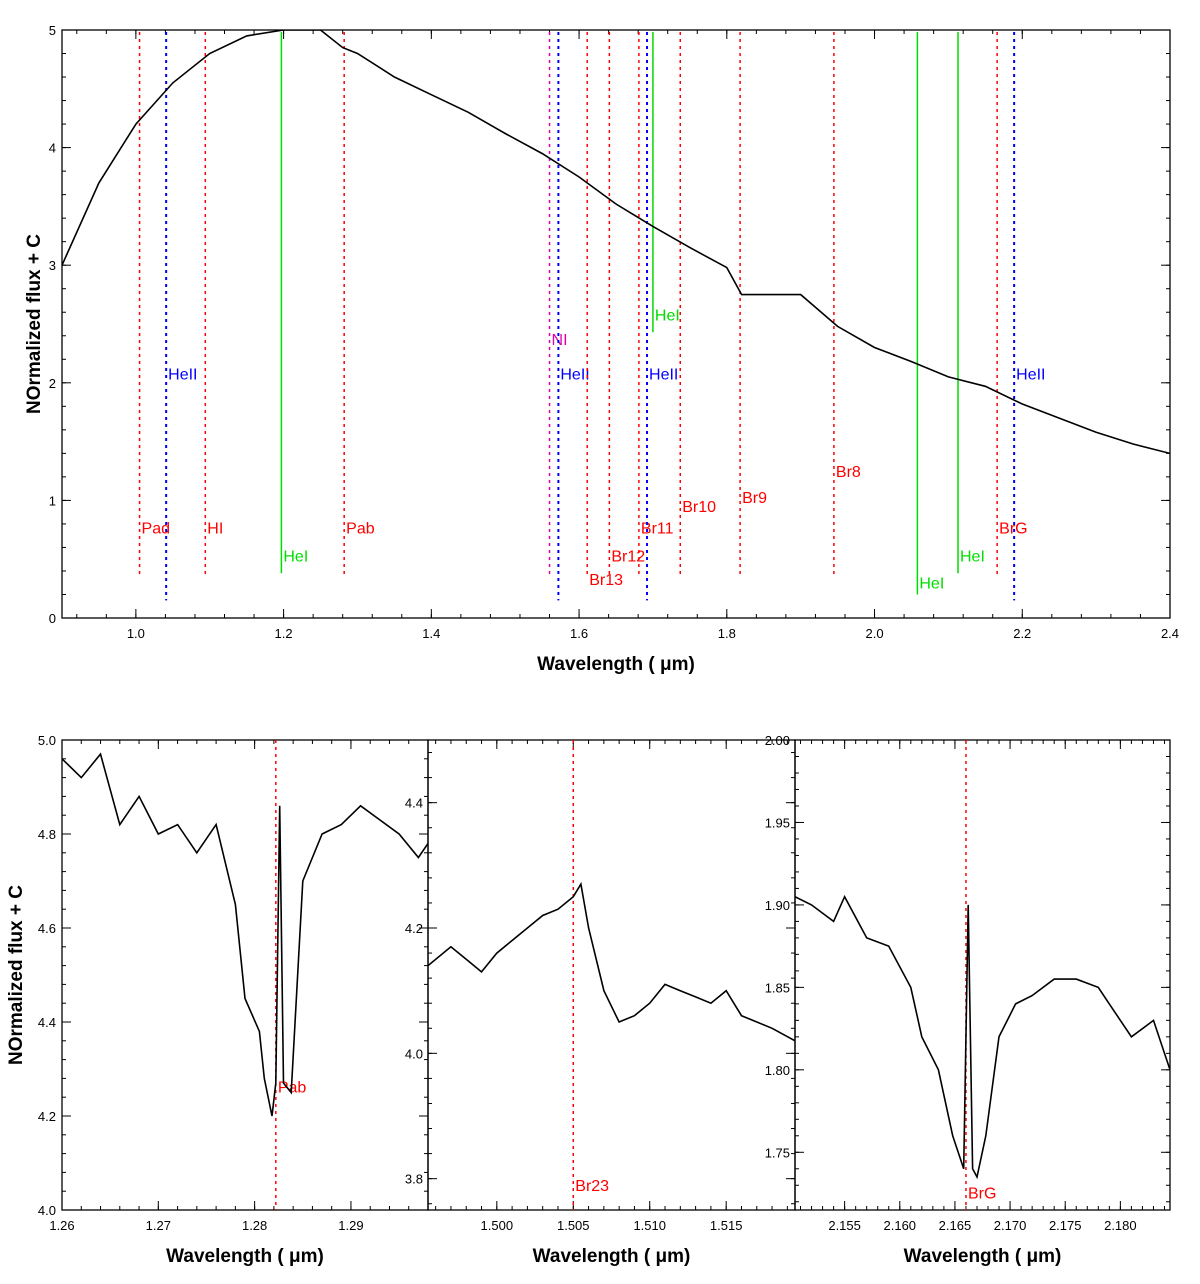  What do you see at coordinates (628, 557) in the screenshot?
I see `line-label: Br12` at bounding box center [628, 557].